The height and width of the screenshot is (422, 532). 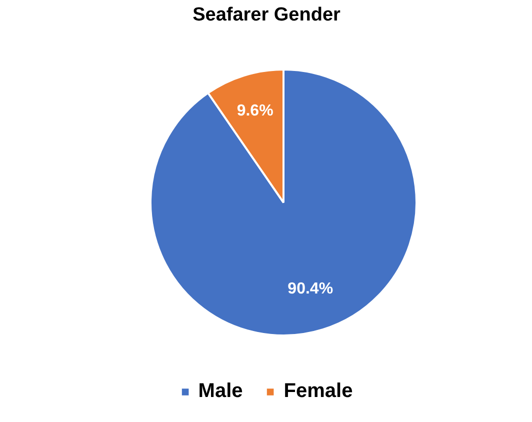 What do you see at coordinates (255, 111) in the screenshot?
I see `data-label: 9.6%` at bounding box center [255, 111].